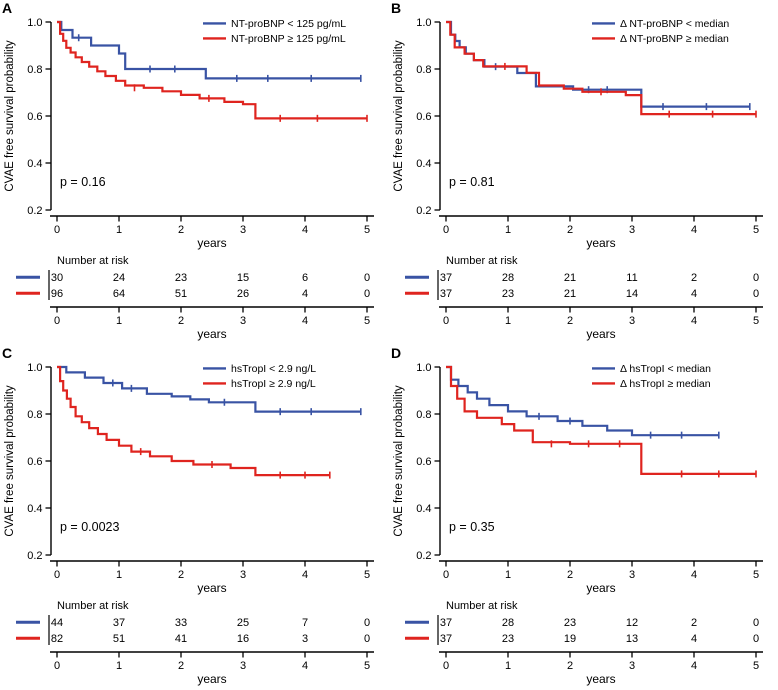  What do you see at coordinates (632, 623) in the screenshot?
I see `risk-count-blue: 12` at bounding box center [632, 623].